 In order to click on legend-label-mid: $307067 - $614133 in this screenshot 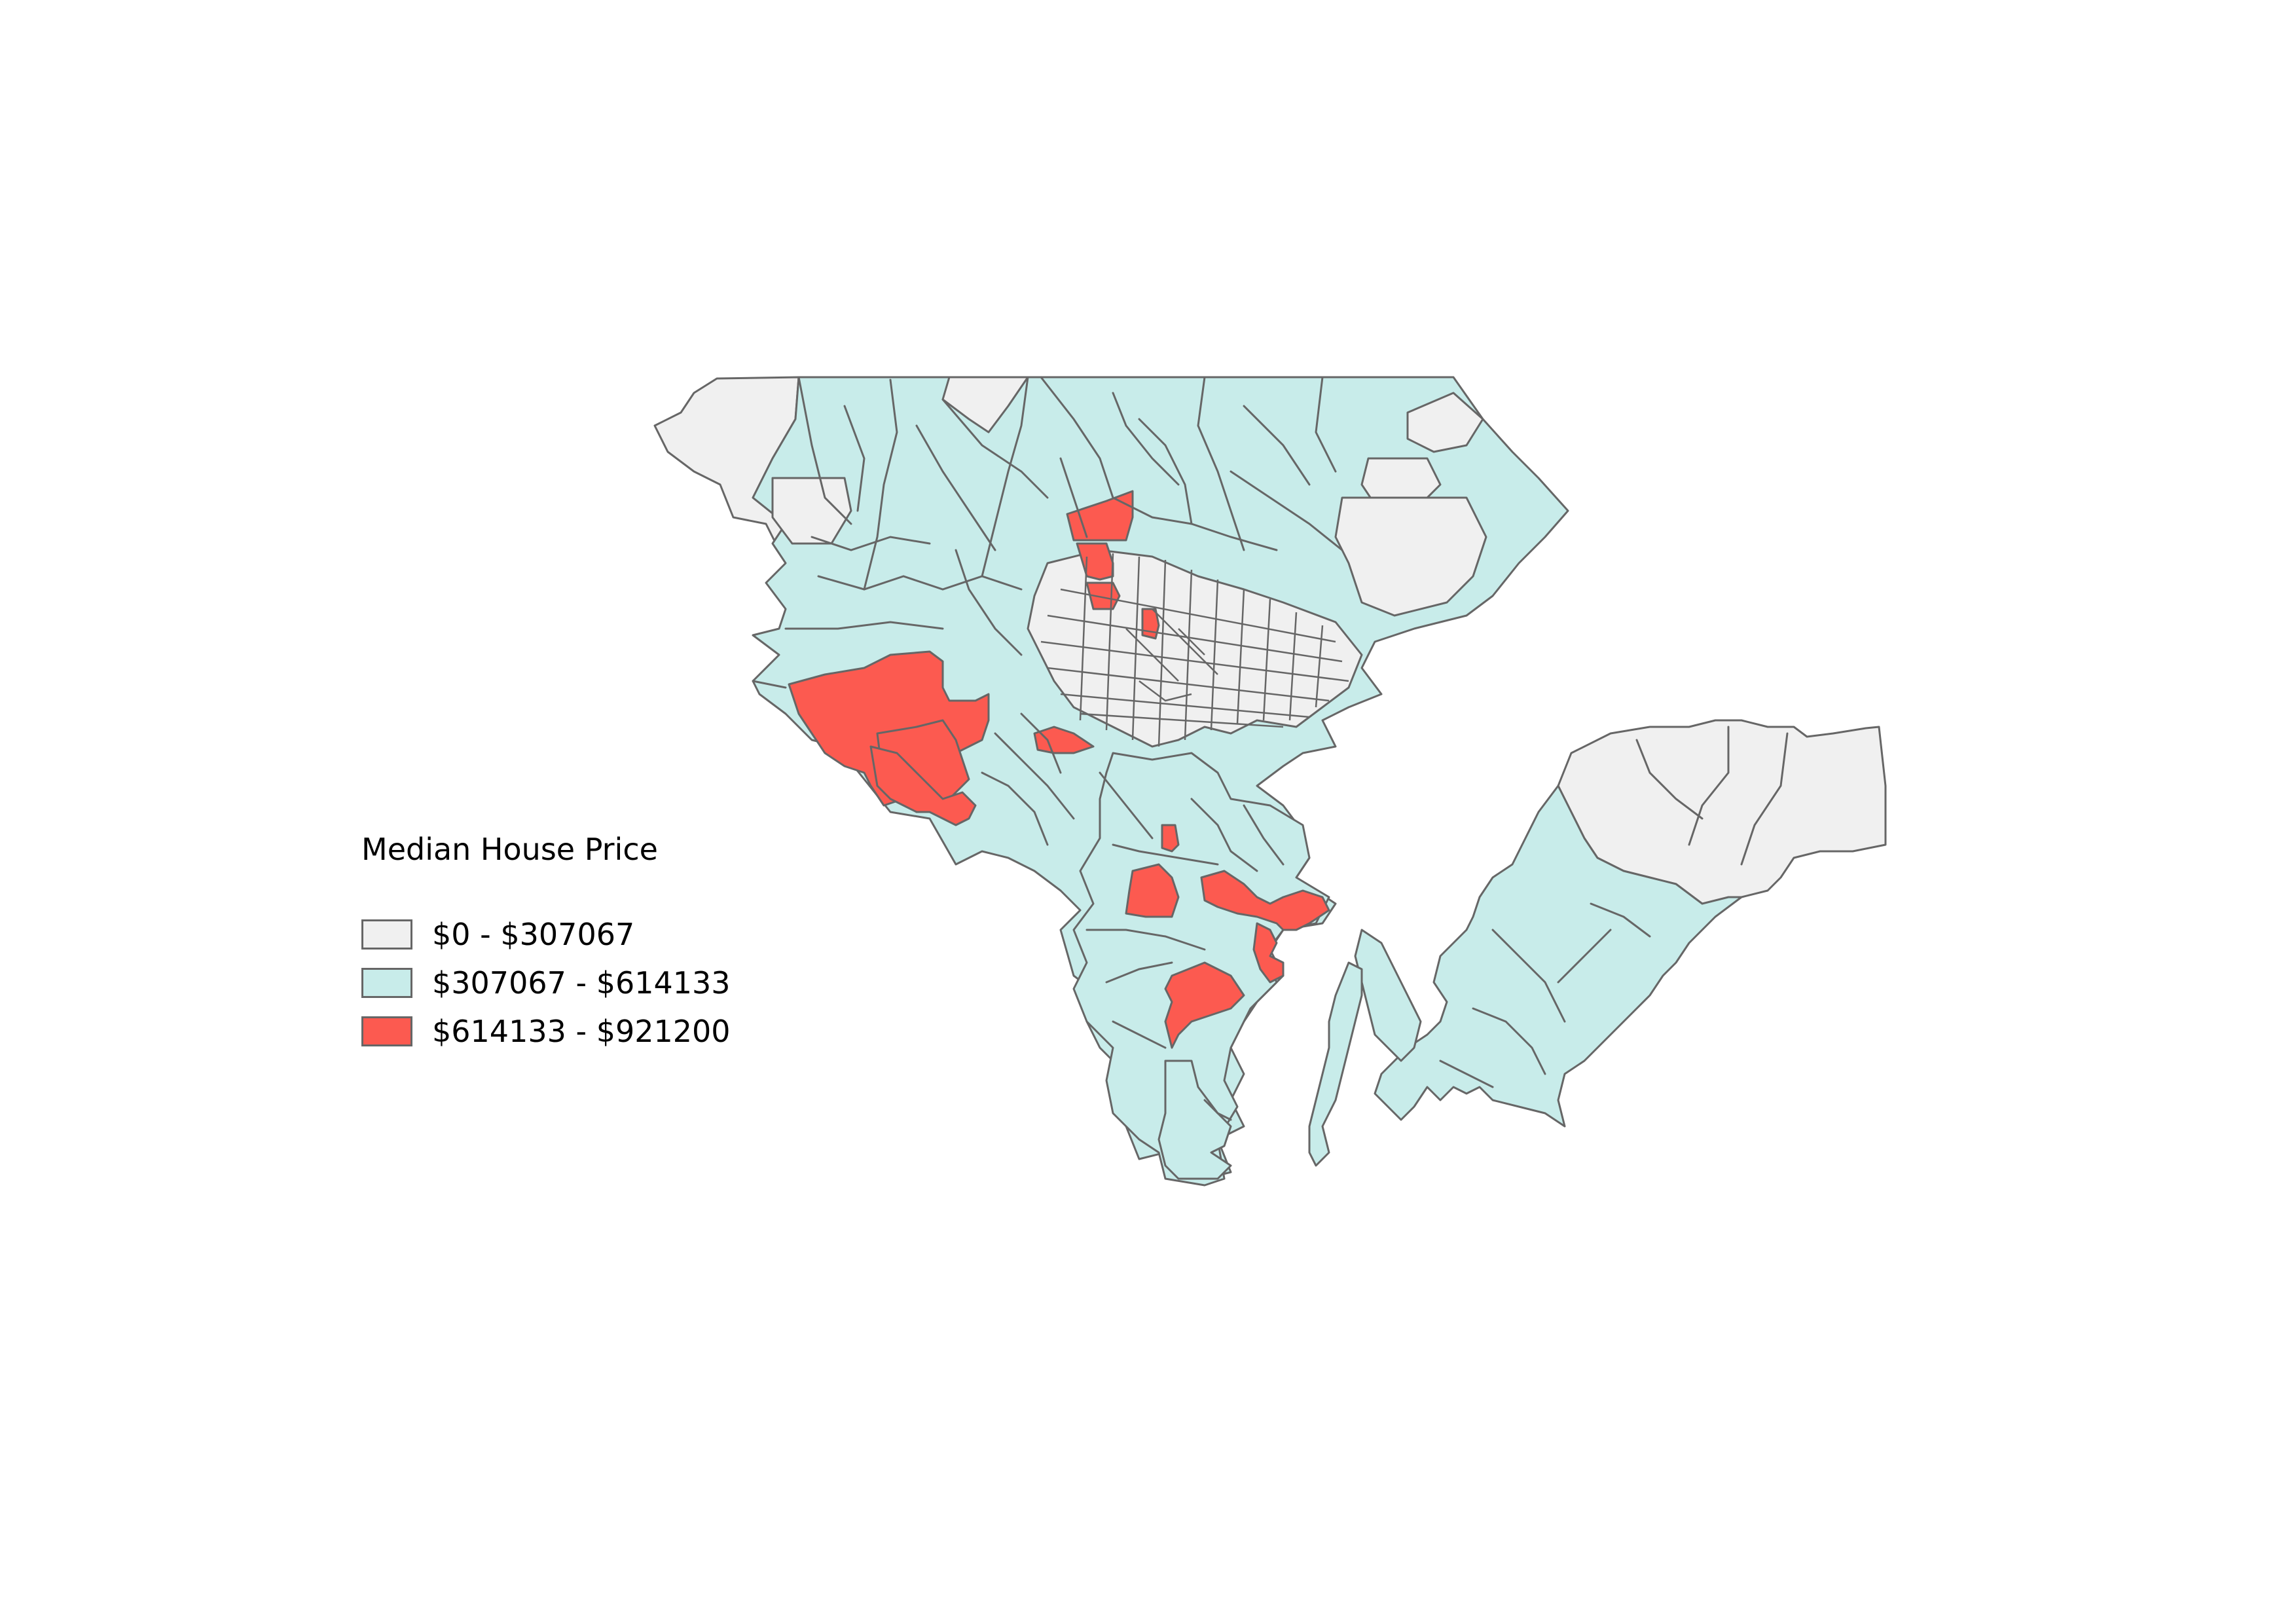, I will do `click(581, 983)`.